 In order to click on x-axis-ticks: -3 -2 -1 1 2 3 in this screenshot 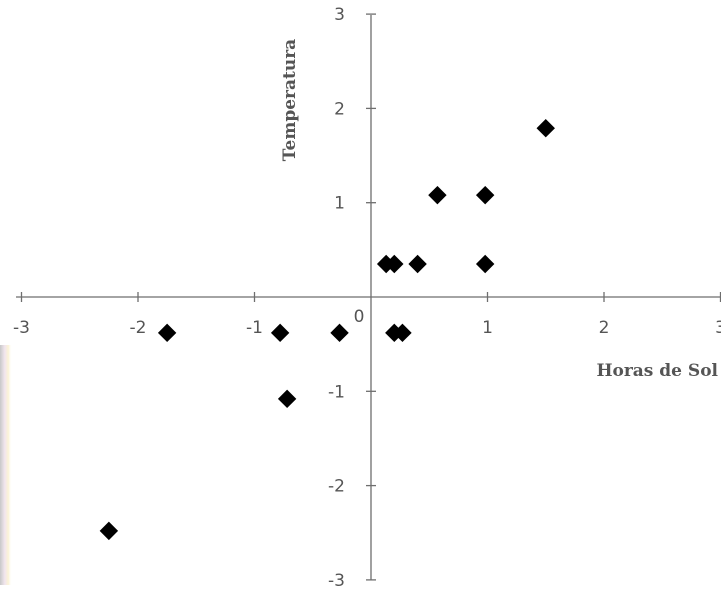, I will do `click(367, 315)`.